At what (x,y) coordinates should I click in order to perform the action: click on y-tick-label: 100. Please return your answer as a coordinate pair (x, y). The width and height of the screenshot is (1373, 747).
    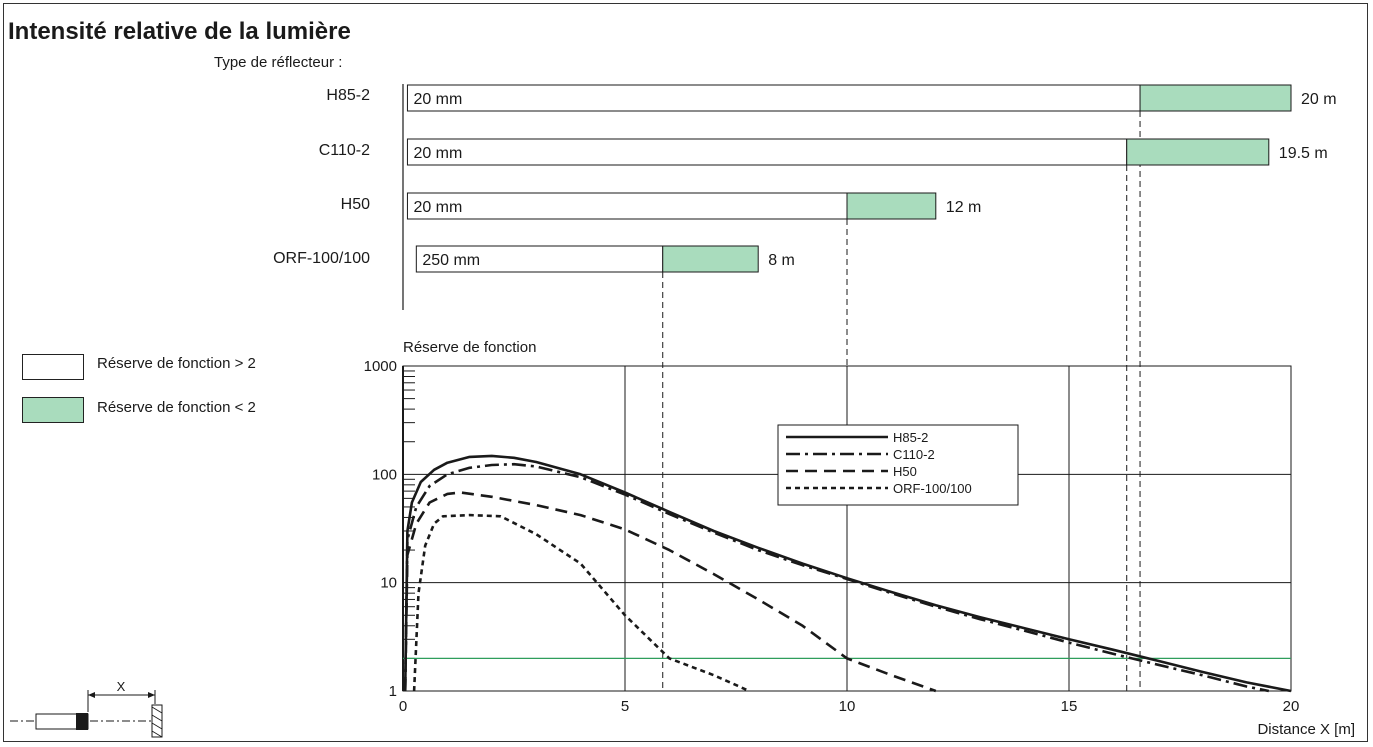
    Looking at the image, I should click on (384, 474).